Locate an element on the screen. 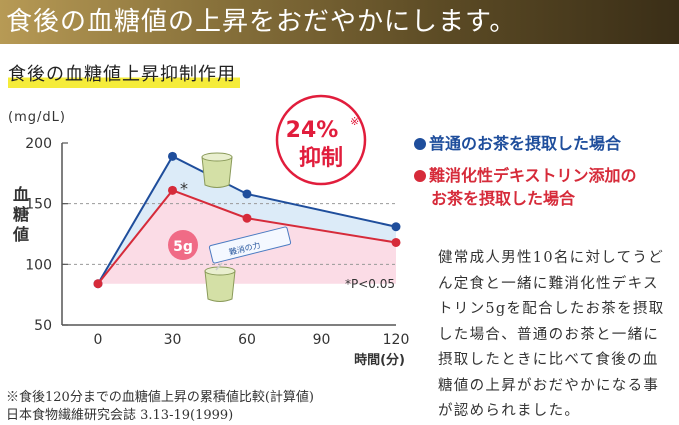  chart-subtitle: 食後の血糖値上昇抑制作用 is located at coordinates (124, 74).